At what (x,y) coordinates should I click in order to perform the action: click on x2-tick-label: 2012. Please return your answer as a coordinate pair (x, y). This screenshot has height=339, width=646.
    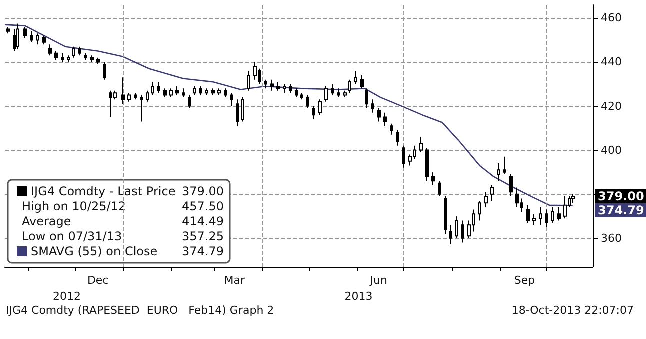
    Looking at the image, I should click on (67, 296).